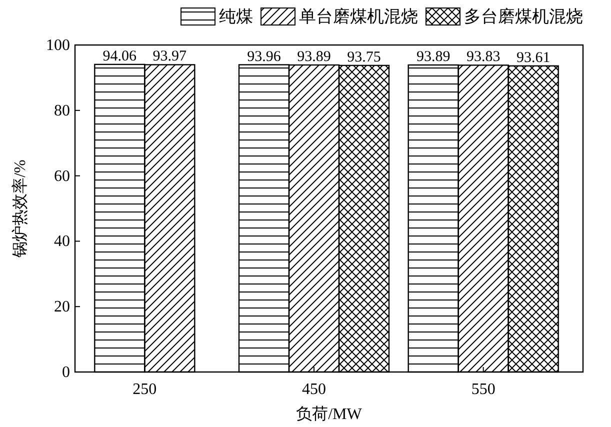 This screenshot has width=611, height=427. Describe the element at coordinates (62, 111) in the screenshot. I see `y-tick-label: 80` at that location.